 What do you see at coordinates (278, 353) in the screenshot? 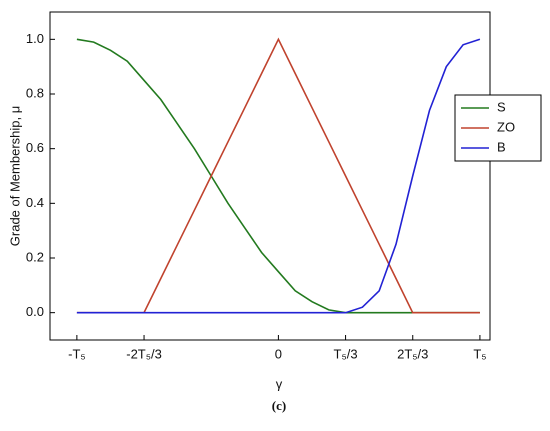
I see `x-tick-label: 0` at bounding box center [278, 353].